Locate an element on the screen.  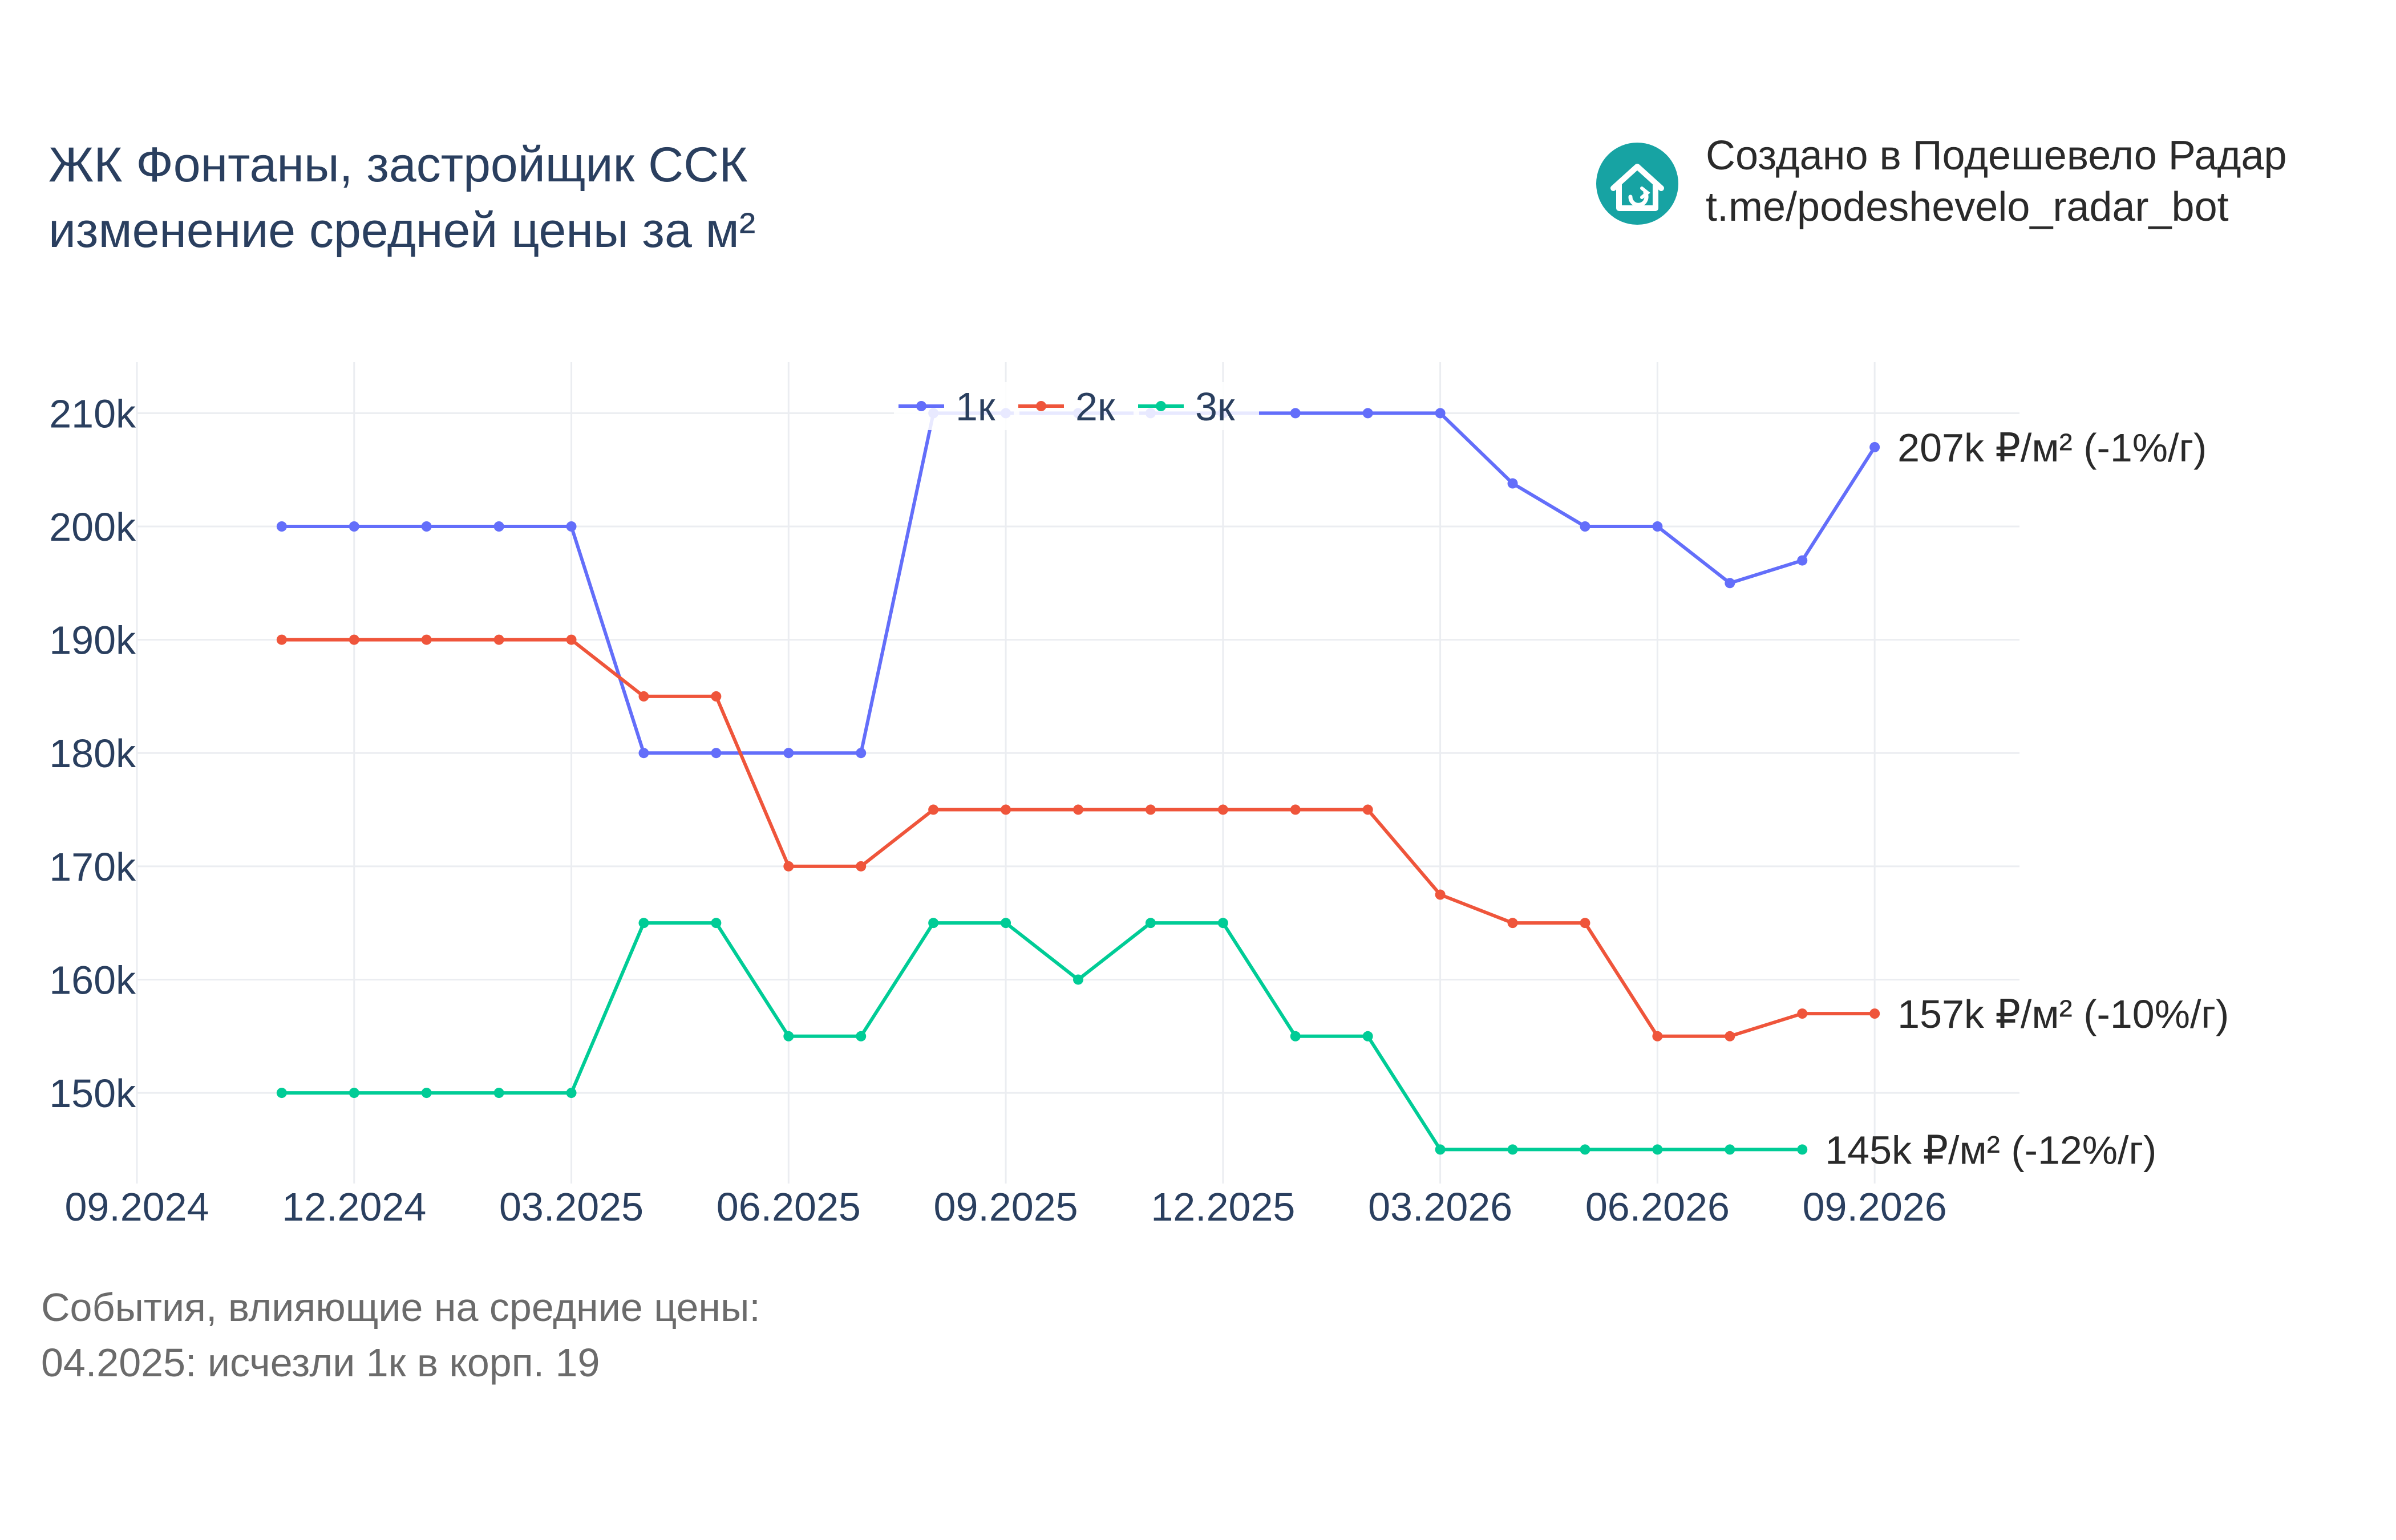
legend-item-3: 3к is located at coordinates (1196, 406).